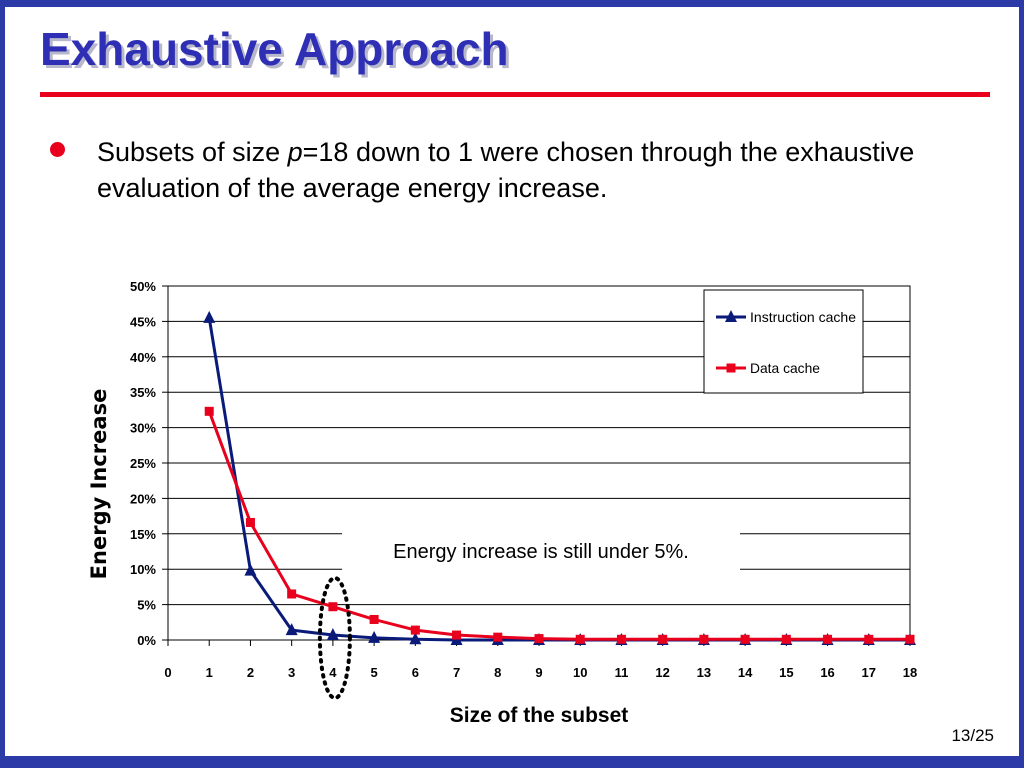 This screenshot has height=768, width=1024. Describe the element at coordinates (785, 368) in the screenshot. I see `legend-label: Data cache` at that location.